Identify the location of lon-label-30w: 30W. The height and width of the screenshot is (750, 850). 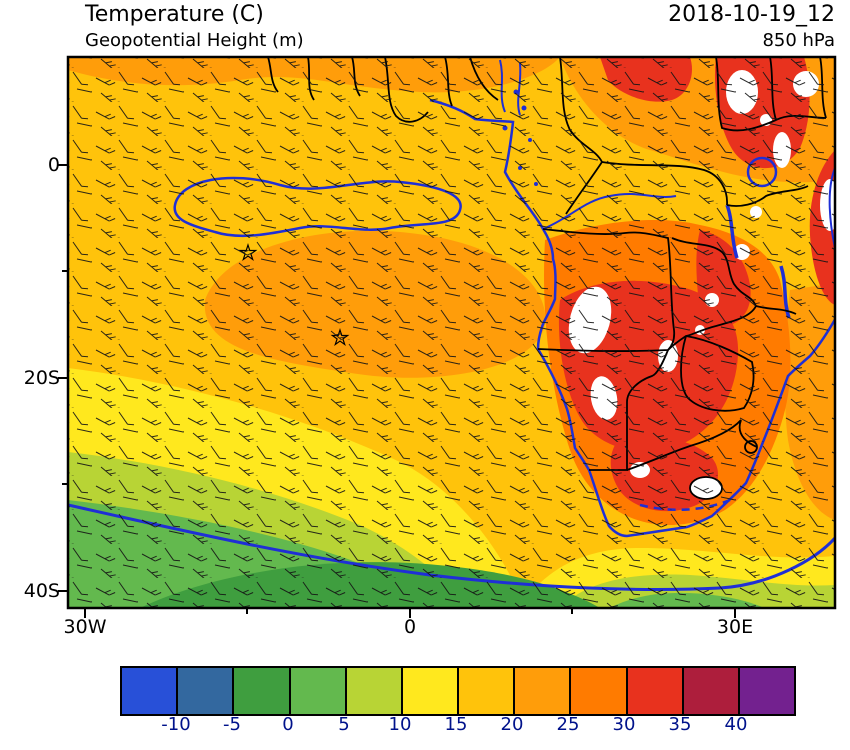
(85, 627).